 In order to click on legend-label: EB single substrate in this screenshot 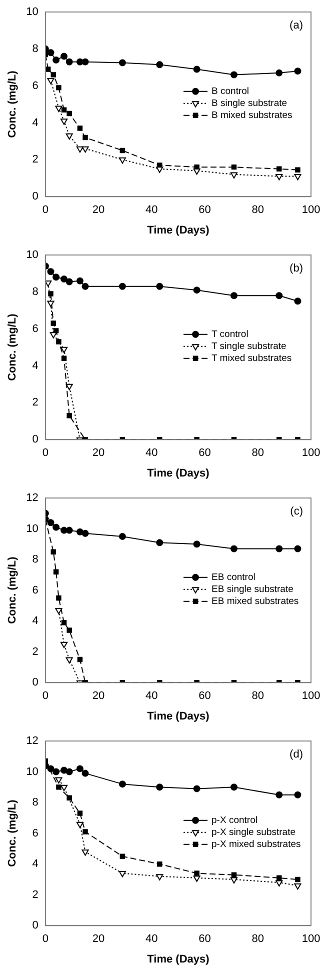, I will do `click(253, 590)`.